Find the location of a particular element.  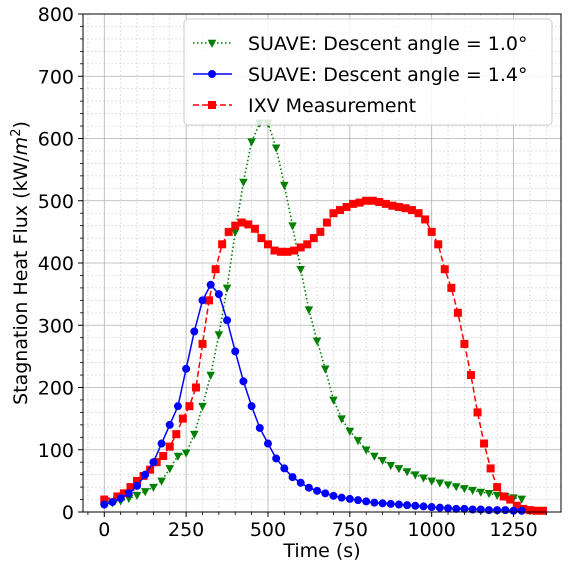

y-tick-label: 500 is located at coordinates (56, 202).